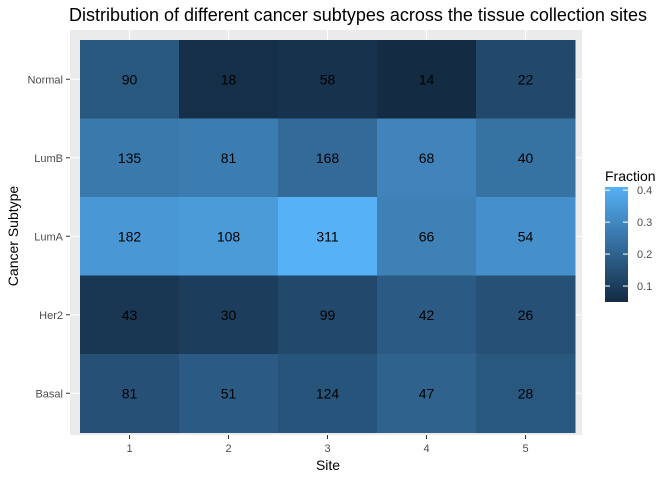 The image size is (672, 485). I want to click on cell-value-label: 22, so click(526, 79).